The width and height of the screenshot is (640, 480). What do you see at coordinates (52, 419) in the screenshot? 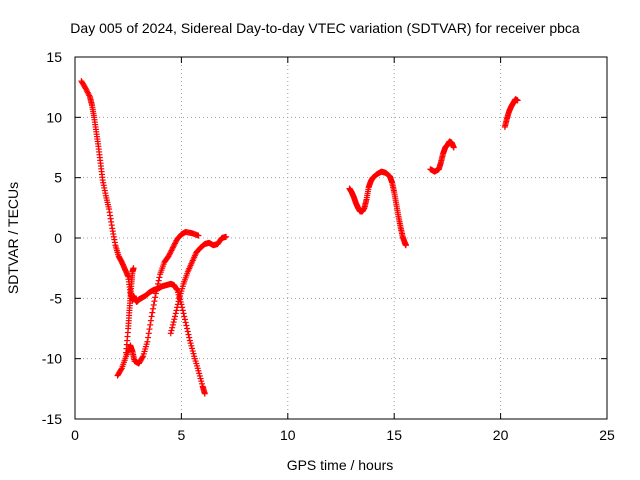
I see `y-tick-label: -15` at bounding box center [52, 419].